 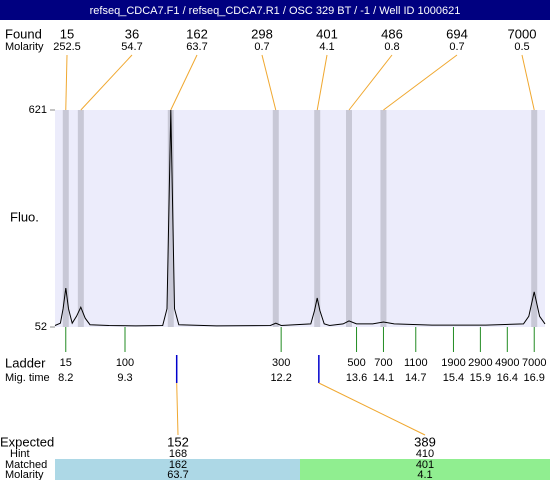 I want to click on matched-molarity: 63.7, so click(x=177, y=474).